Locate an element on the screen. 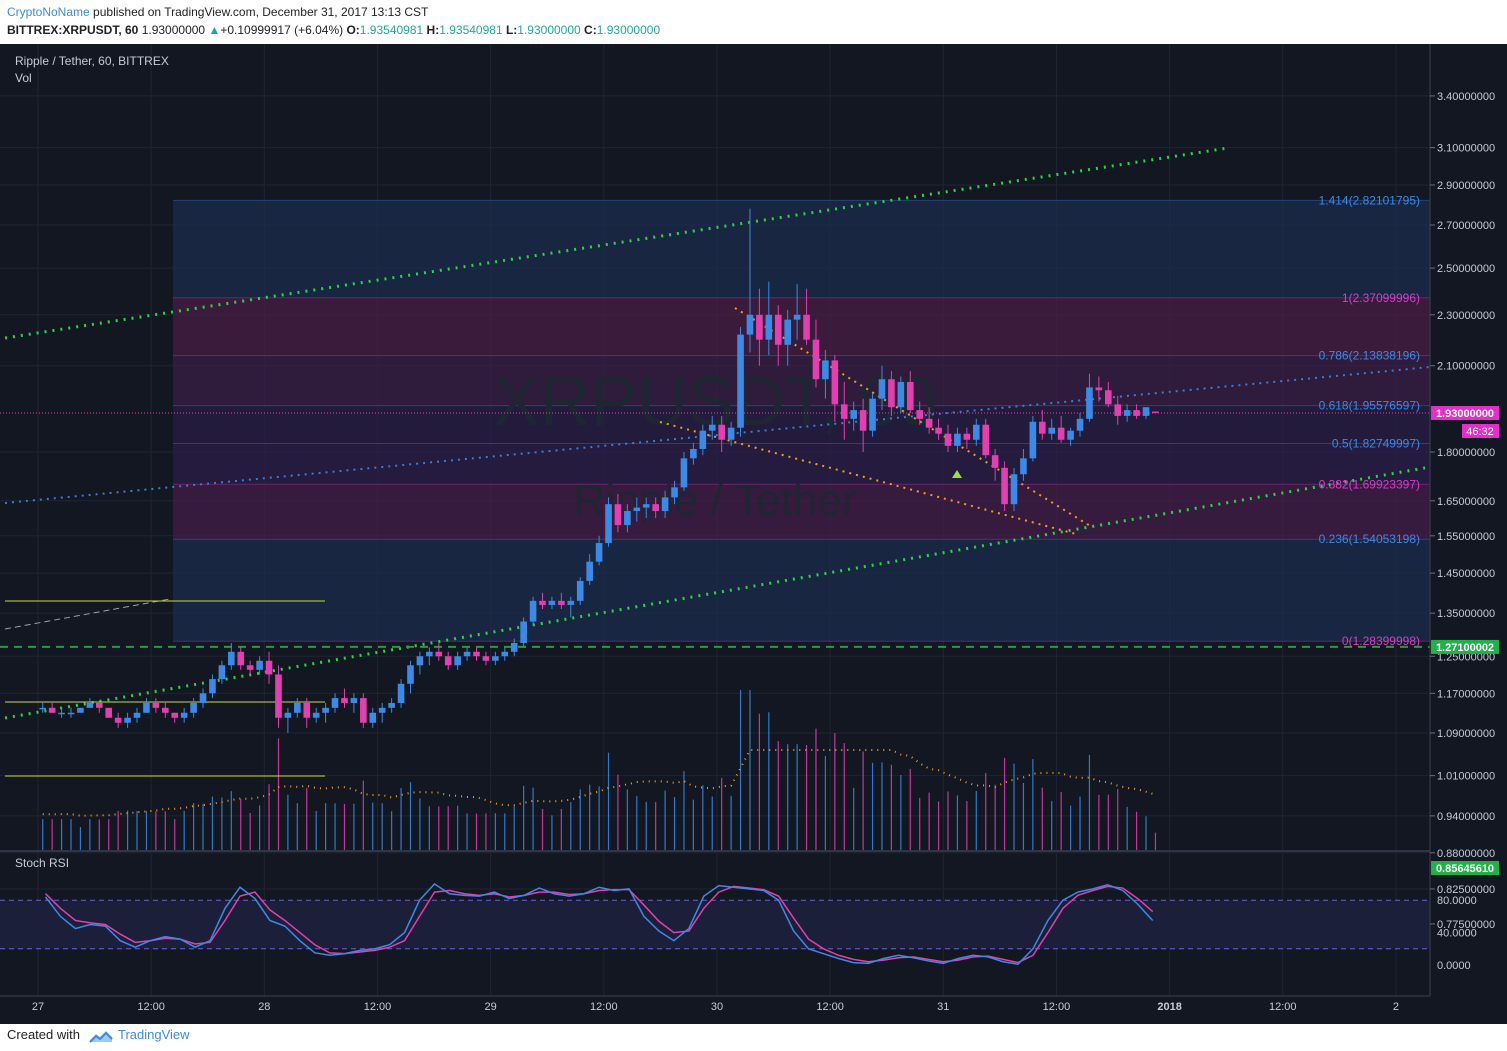 Image resolution: width=1507 pixels, height=1051 pixels. blue-trend-line is located at coordinates (717, 435).